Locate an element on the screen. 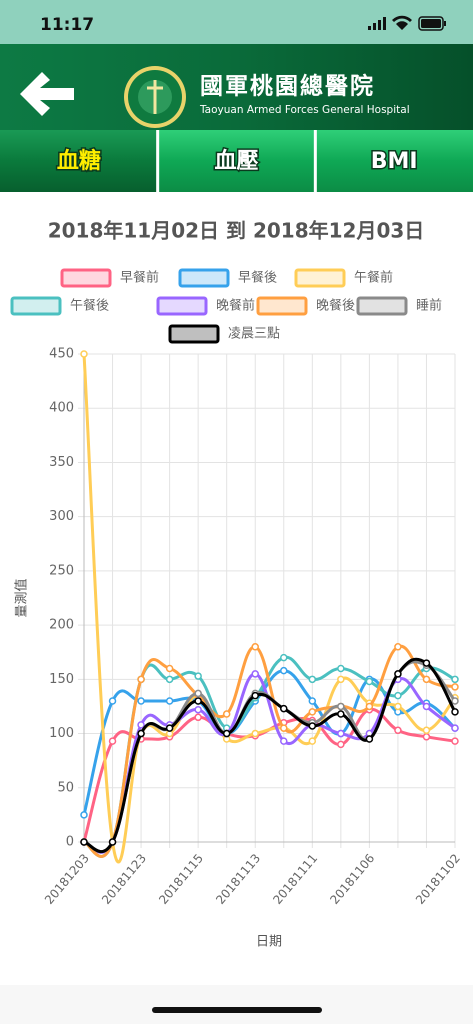 The width and height of the screenshot is (473, 1028). x-tick-label: 20181102 is located at coordinates (438, 879).